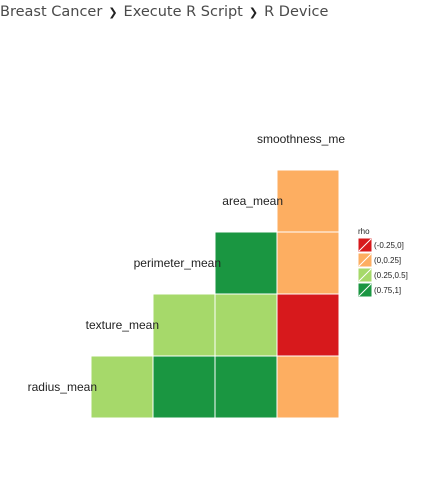 This screenshot has height=480, width=444. What do you see at coordinates (301, 139) in the screenshot?
I see `variable-label: smoothness_me` at bounding box center [301, 139].